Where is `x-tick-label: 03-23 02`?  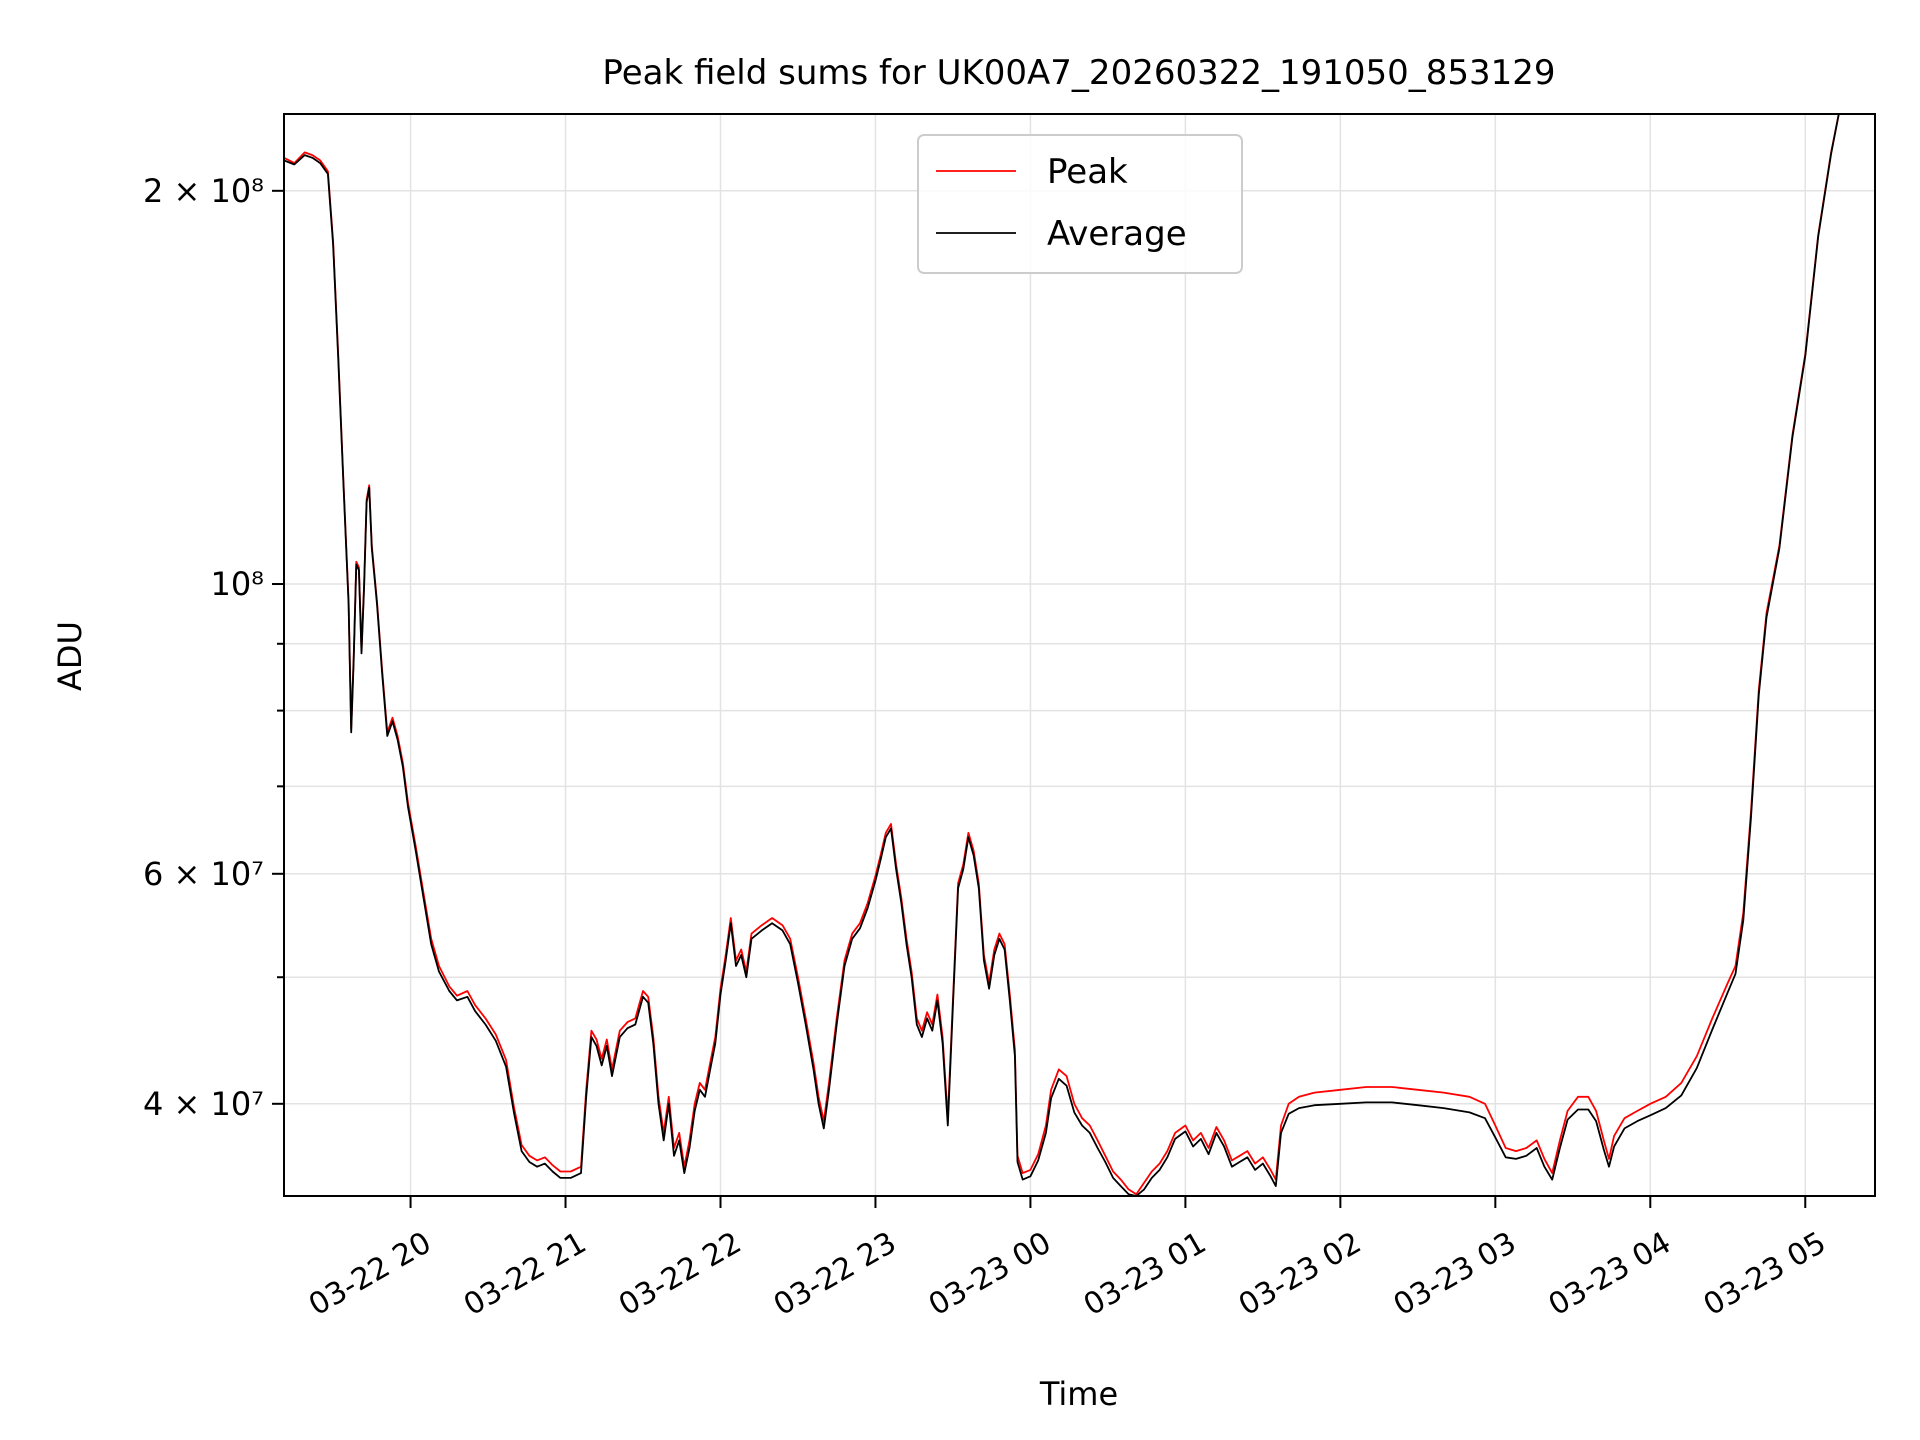 x-tick-label: 03-23 02 is located at coordinates (1300, 1274).